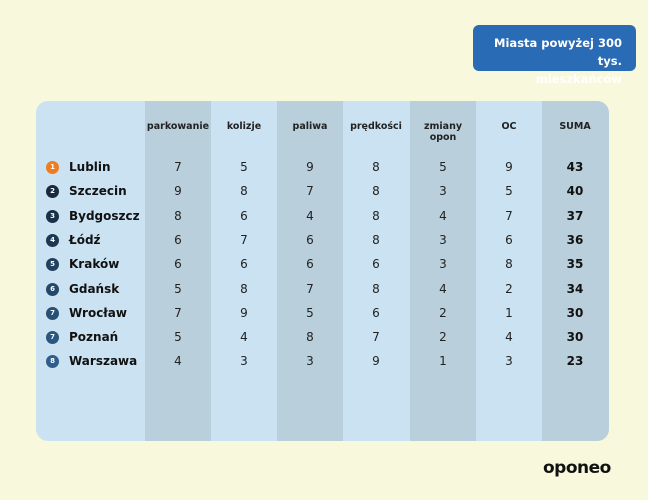 The width and height of the screenshot is (648, 500). What do you see at coordinates (94, 288) in the screenshot?
I see `city-name: Gdańsk` at bounding box center [94, 288].